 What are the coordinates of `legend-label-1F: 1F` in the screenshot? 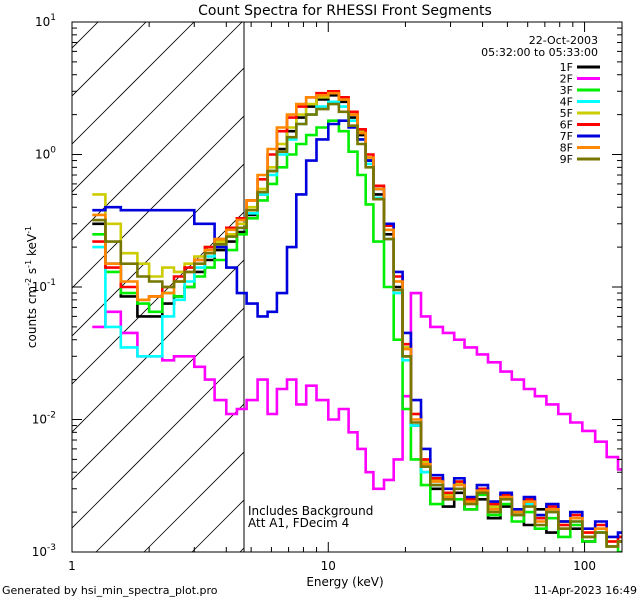 It's located at (566, 67).